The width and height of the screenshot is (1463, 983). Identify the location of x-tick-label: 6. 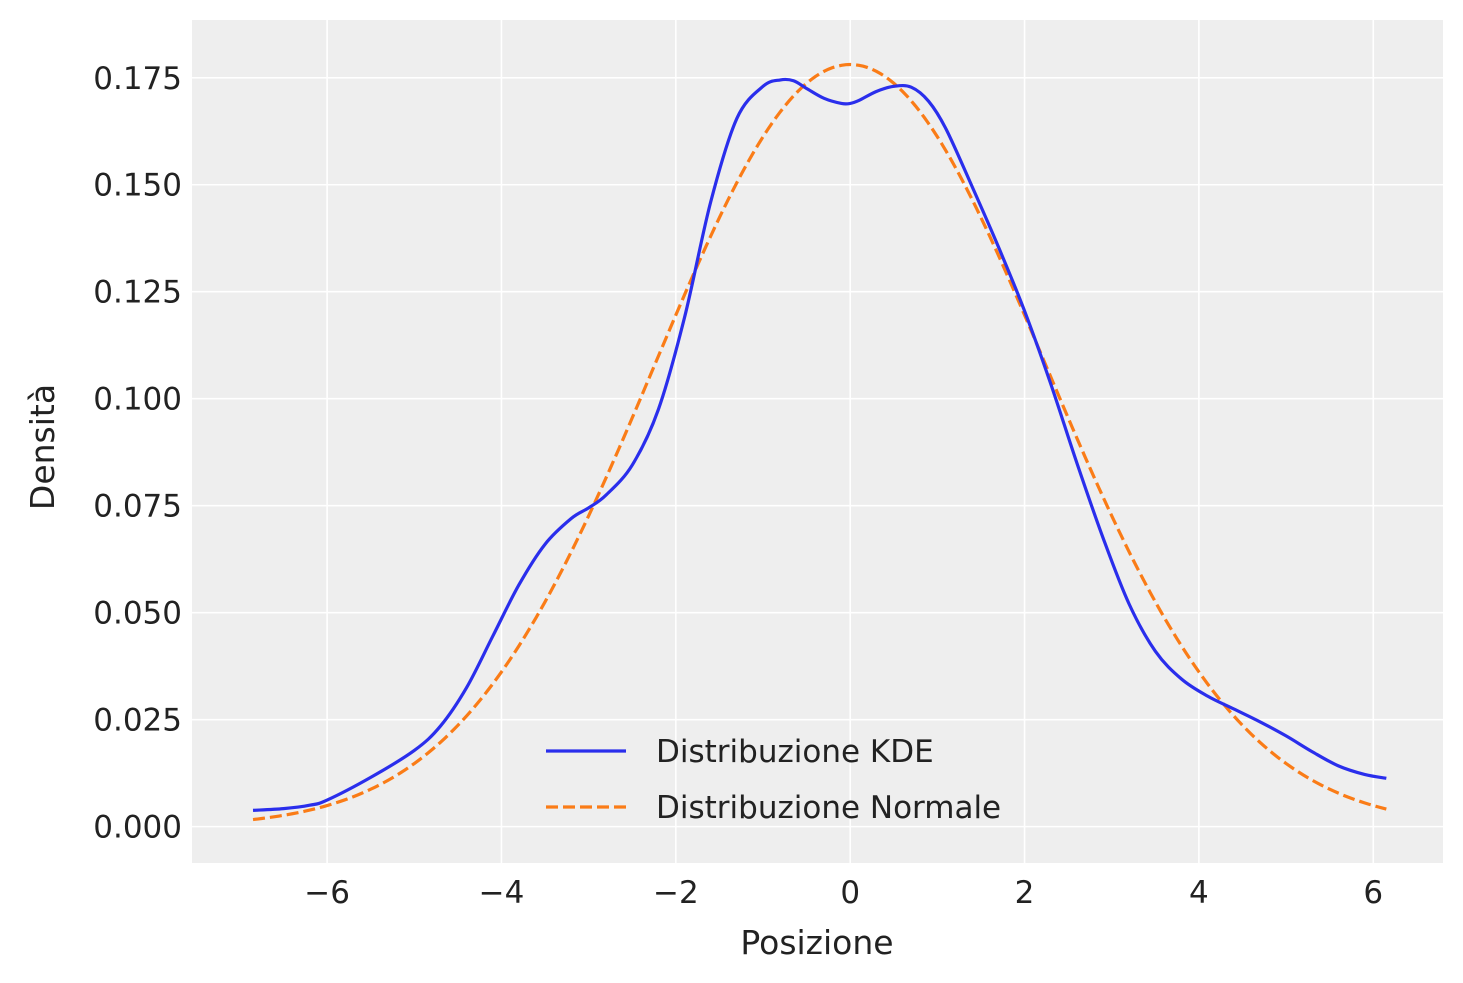
(1373, 893).